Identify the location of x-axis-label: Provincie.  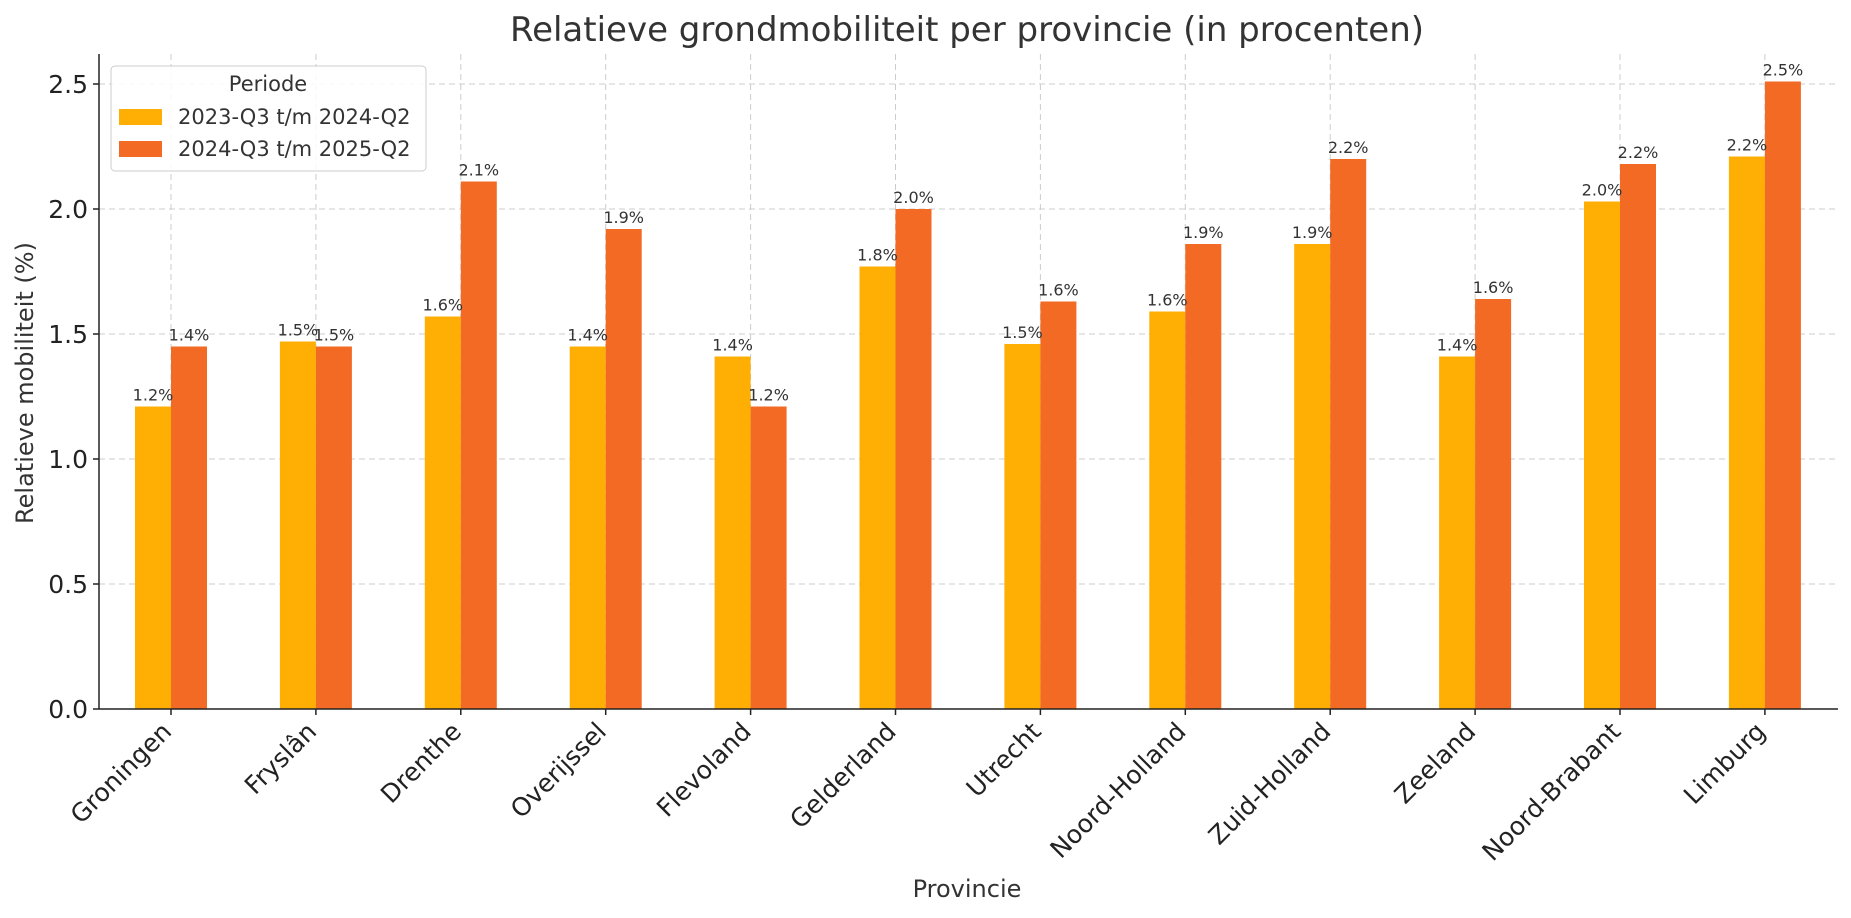
(967, 889).